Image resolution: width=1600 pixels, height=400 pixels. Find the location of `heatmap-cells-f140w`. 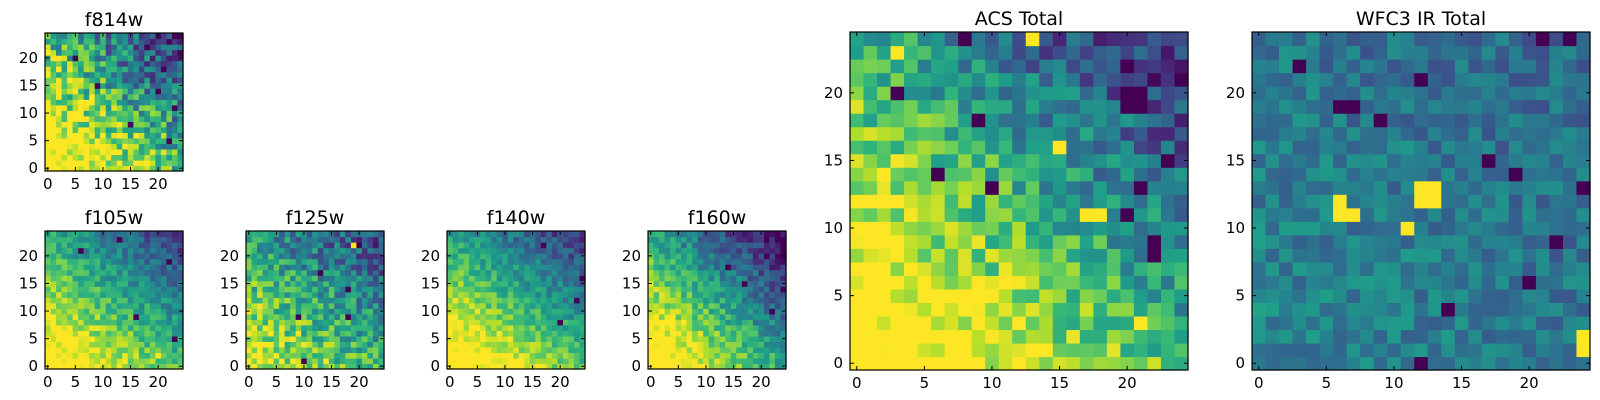

heatmap-cells-f140w is located at coordinates (516, 300).